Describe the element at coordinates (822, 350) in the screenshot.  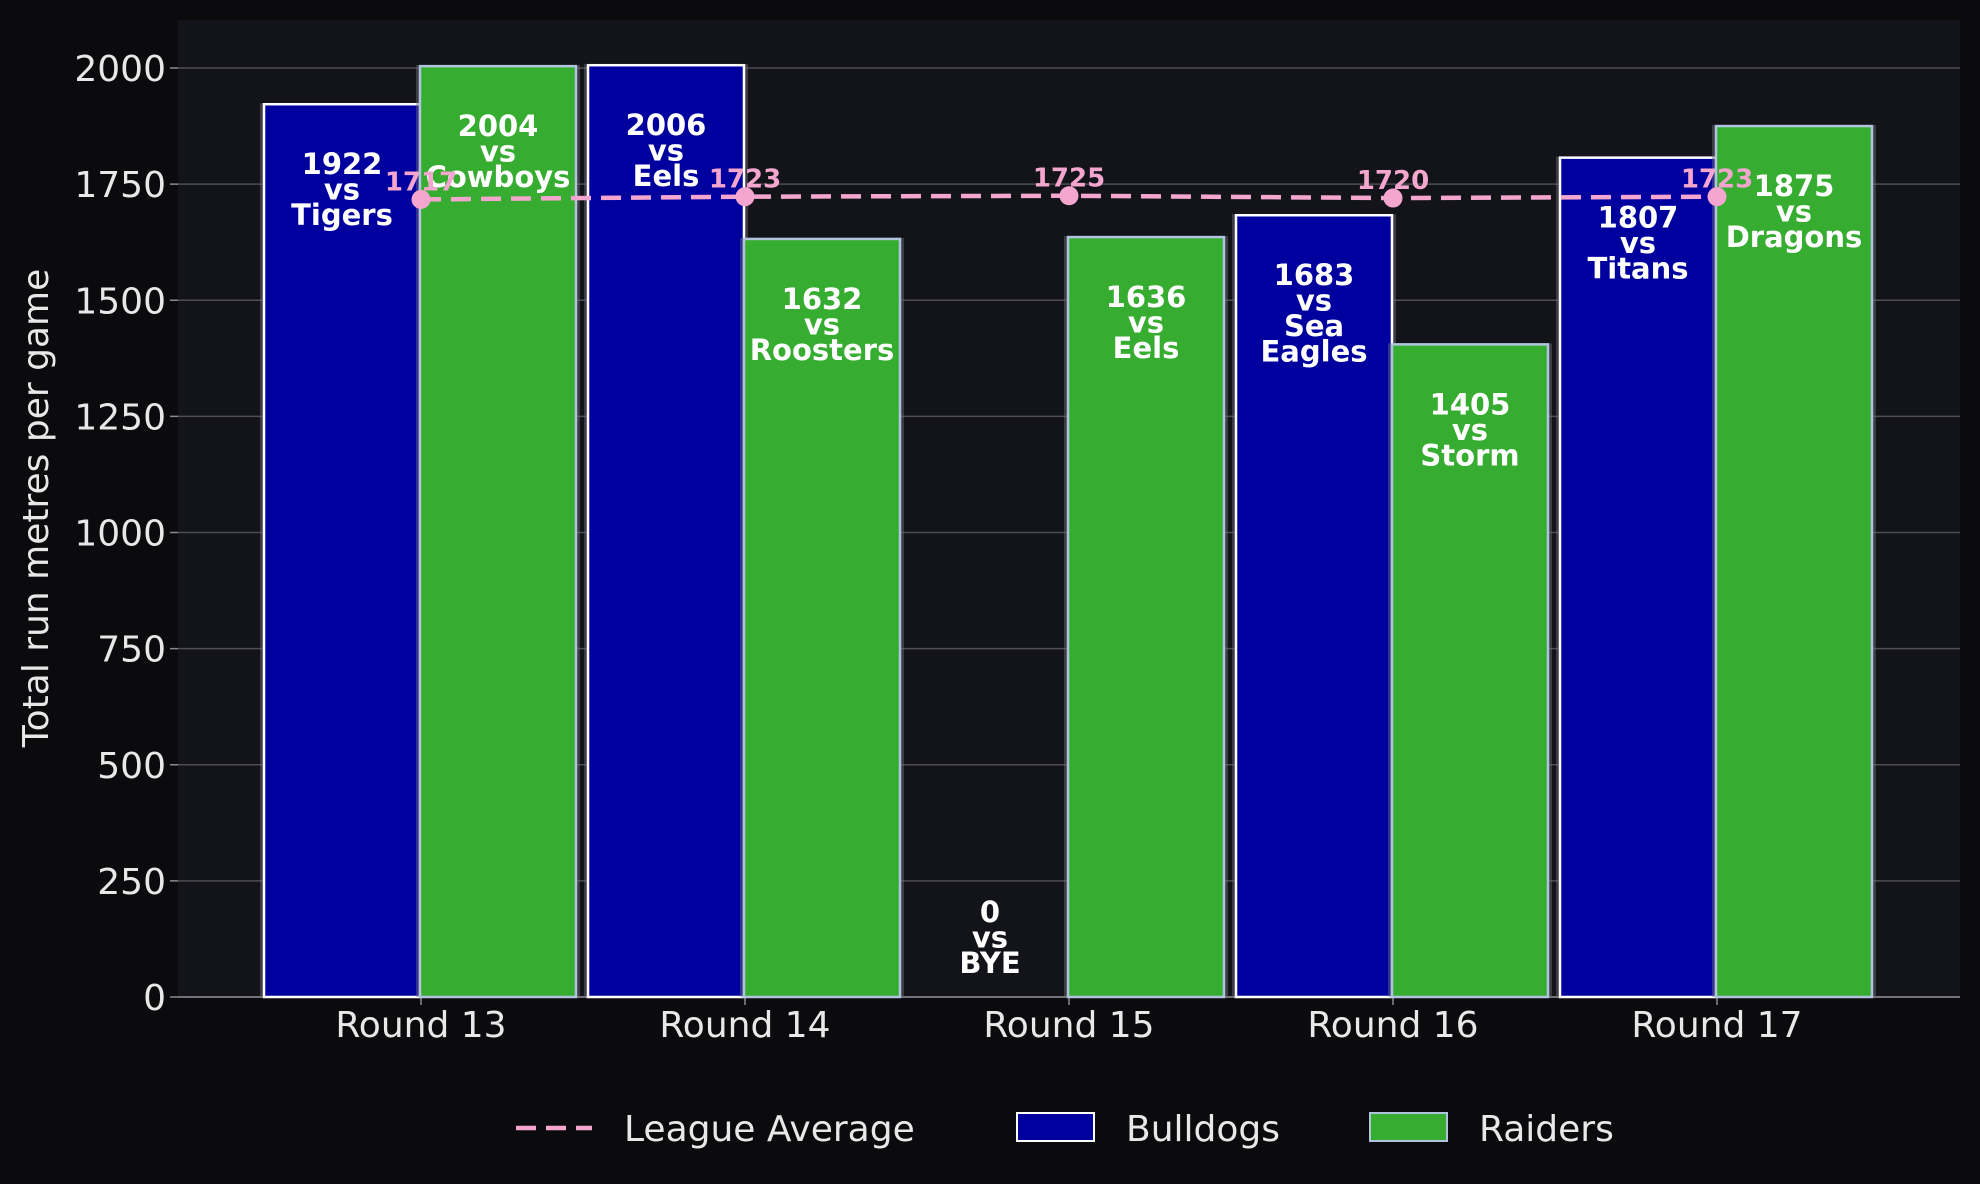
I see `bar-label-line: Roosters` at that location.